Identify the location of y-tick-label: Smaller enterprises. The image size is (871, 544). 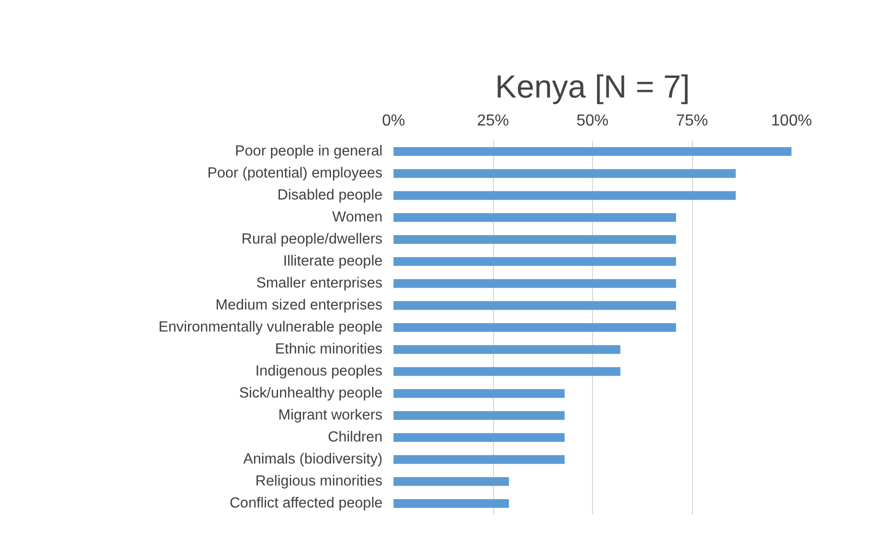
(319, 284).